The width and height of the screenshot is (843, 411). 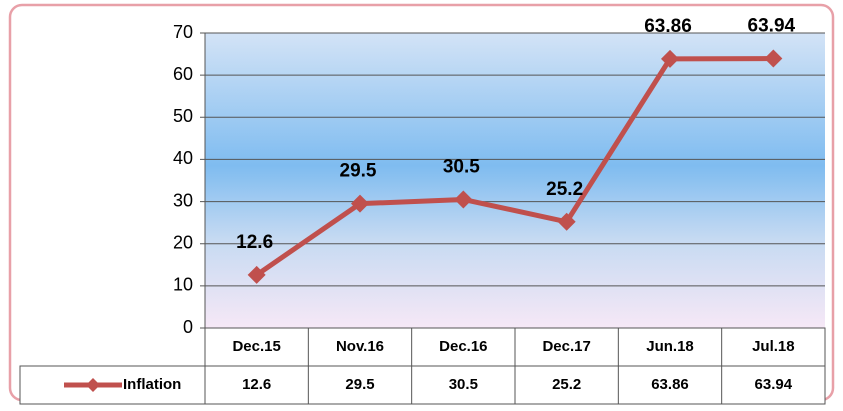 I want to click on x-tick-label: Dec.15, so click(x=256, y=346).